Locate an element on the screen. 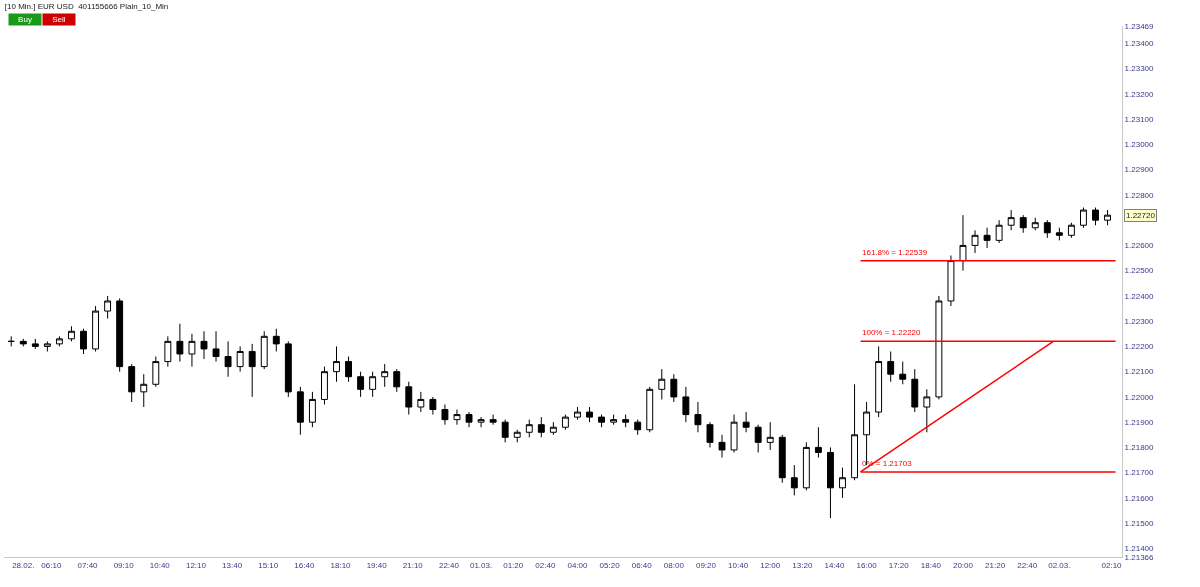 Image resolution: width=1200 pixels, height=587 pixels. x-tick-label: 12:10 is located at coordinates (196, 565).